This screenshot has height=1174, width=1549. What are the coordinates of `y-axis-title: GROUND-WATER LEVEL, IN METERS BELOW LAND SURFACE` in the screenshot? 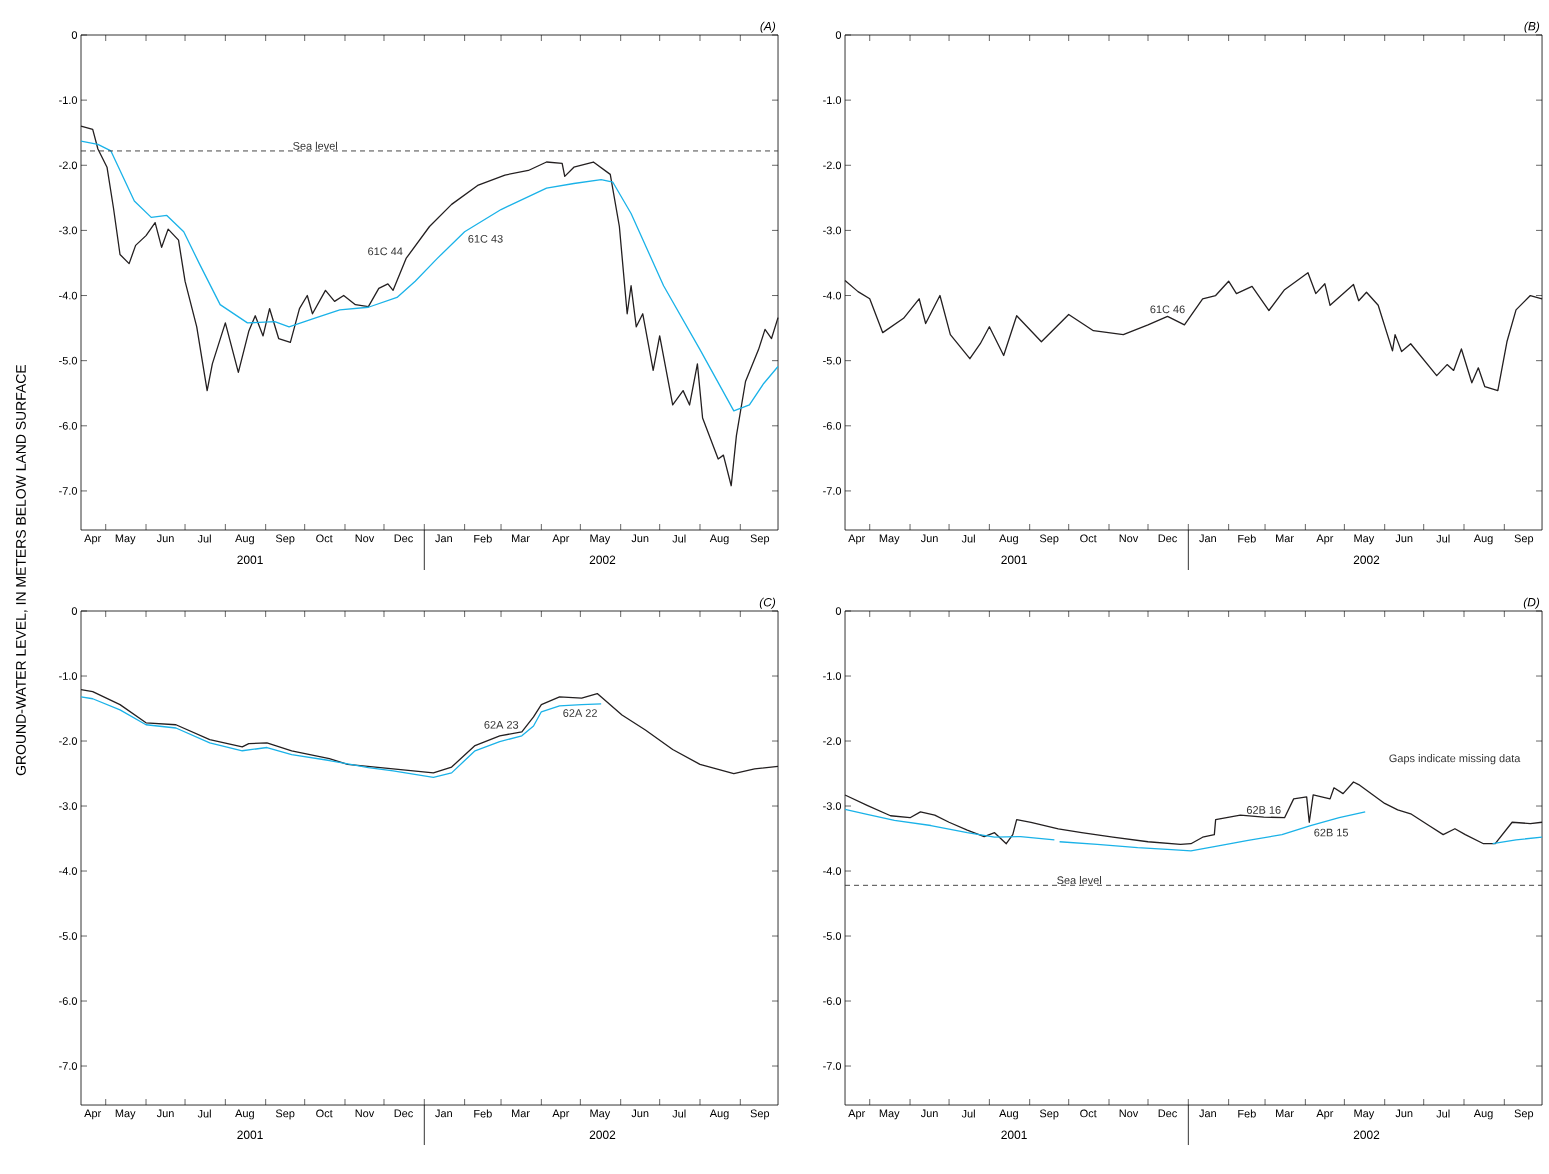 It's located at (21, 570).